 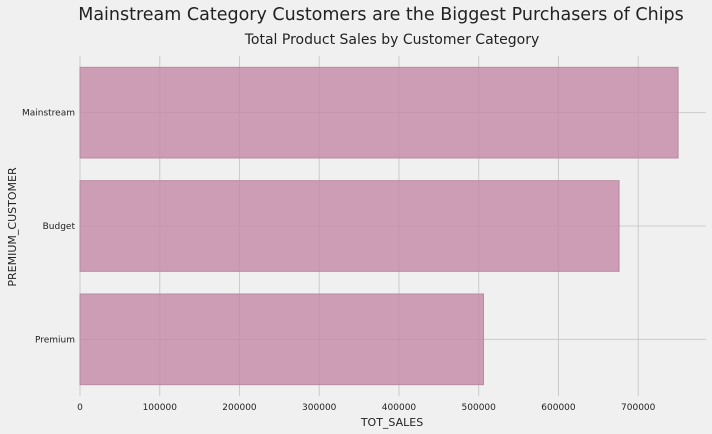 What do you see at coordinates (558, 408) in the screenshot?
I see `x-tick-label: 600000` at bounding box center [558, 408].